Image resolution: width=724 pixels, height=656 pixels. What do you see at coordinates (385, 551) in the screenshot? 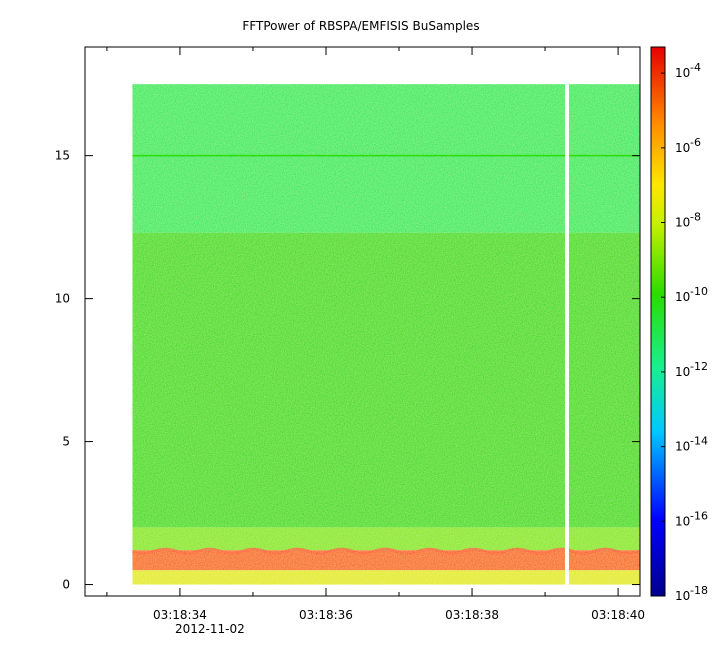
I see `red-band-ripple` at bounding box center [385, 551].